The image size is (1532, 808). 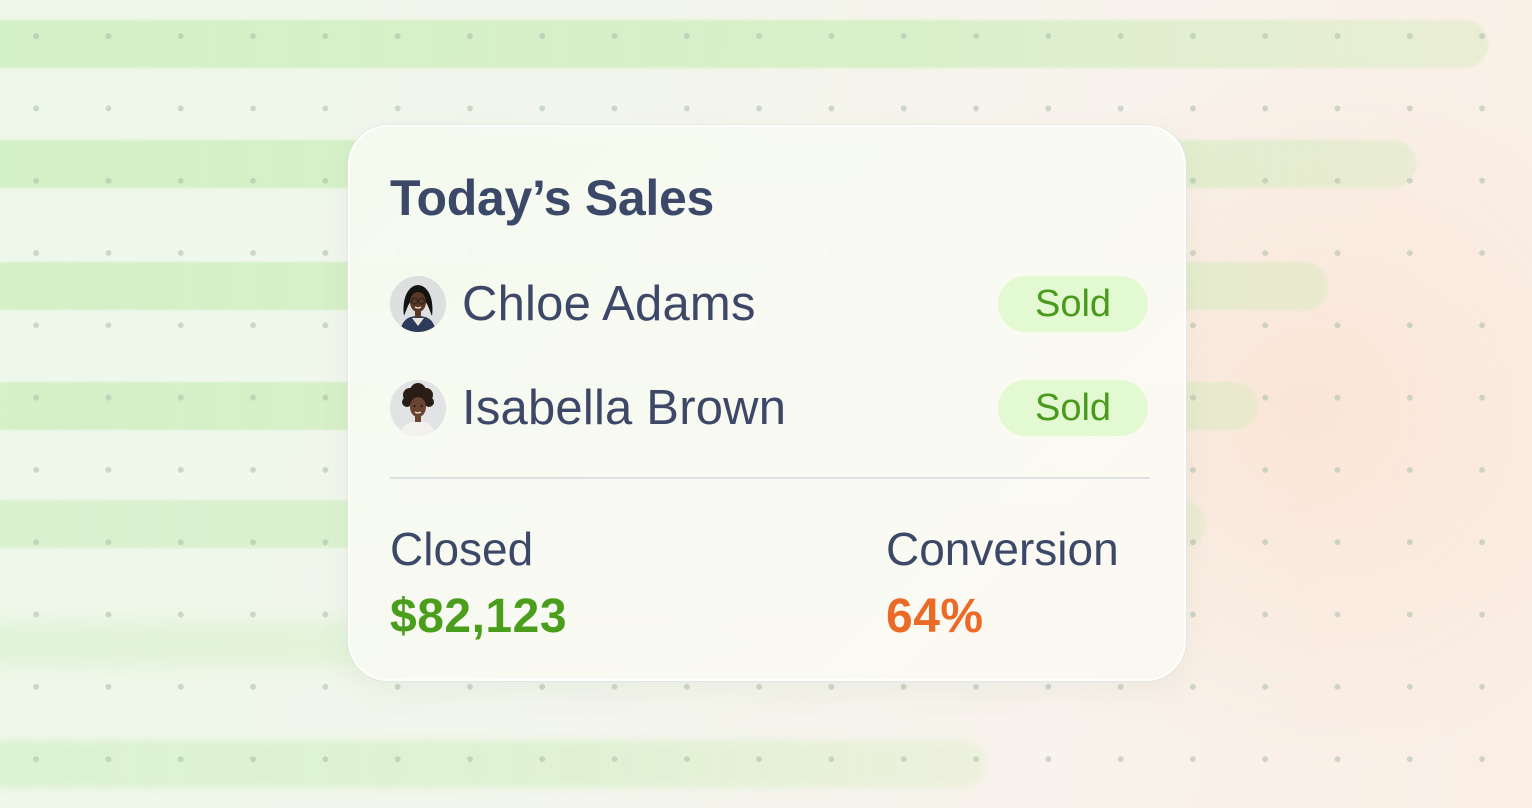 What do you see at coordinates (418, 304) in the screenshot?
I see `woman-with-glasses-avatar-icon` at bounding box center [418, 304].